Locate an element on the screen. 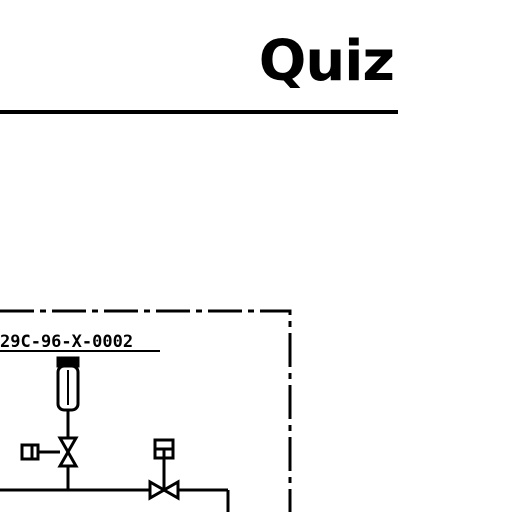  page-title: Quiz is located at coordinates (326, 61).